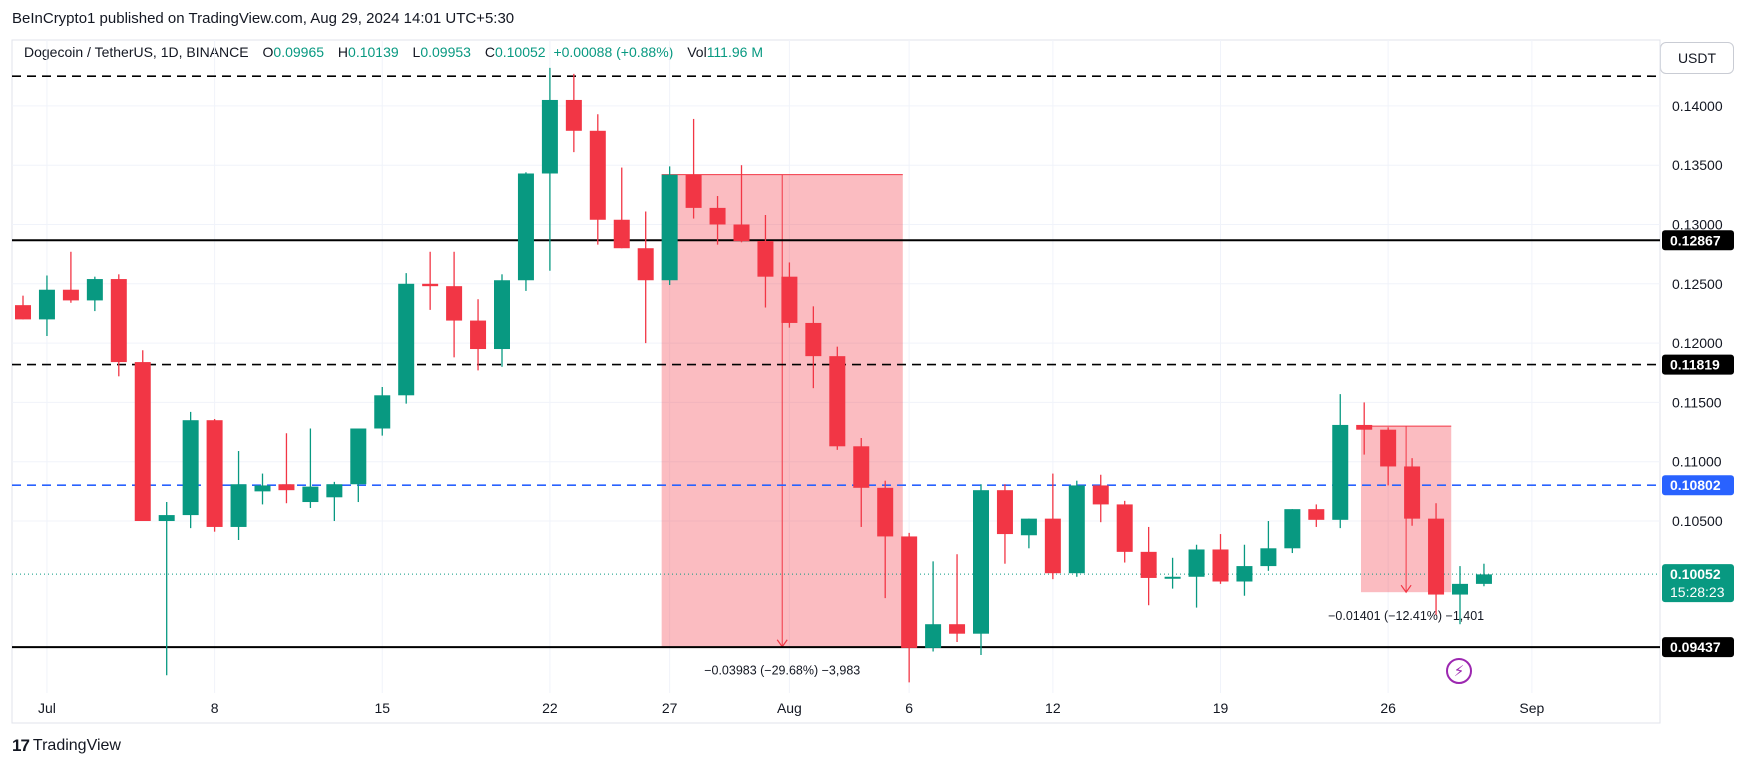  What do you see at coordinates (382, 708) in the screenshot?
I see `x-tick-label: 15` at bounding box center [382, 708].